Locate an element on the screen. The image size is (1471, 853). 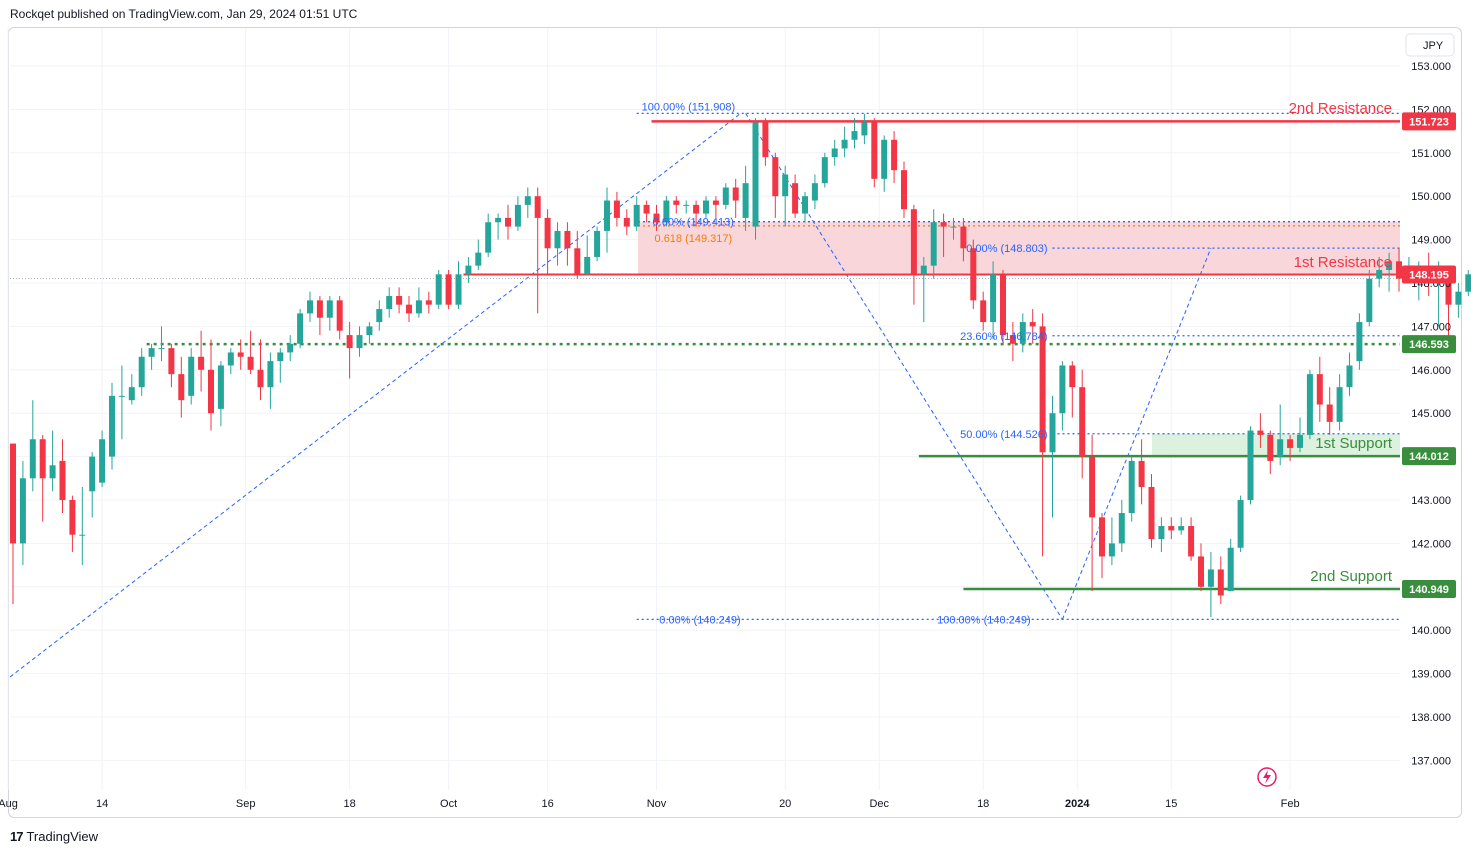
price-tag-label: 144.012 is located at coordinates (1429, 457).